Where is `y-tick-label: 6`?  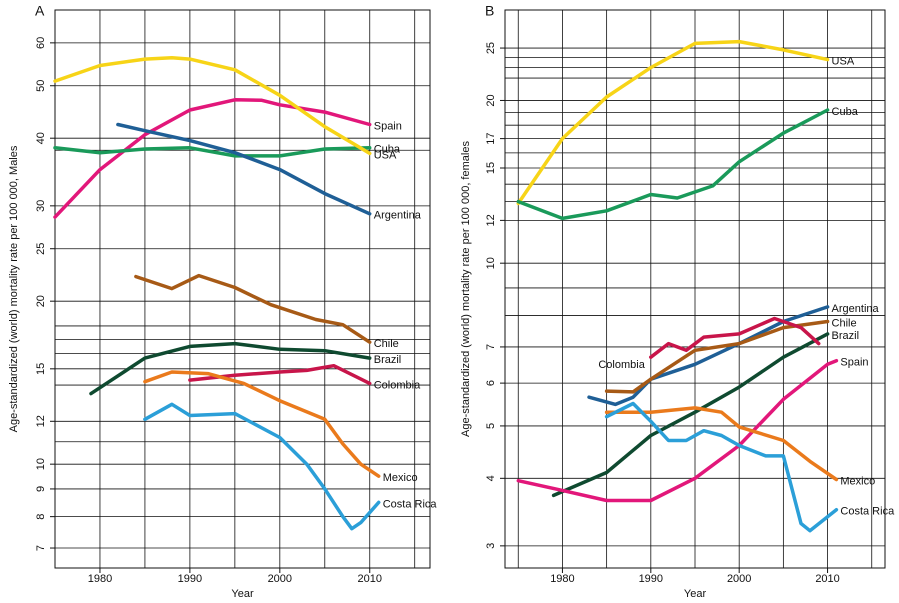 y-tick-label: 6 is located at coordinates (491, 383).